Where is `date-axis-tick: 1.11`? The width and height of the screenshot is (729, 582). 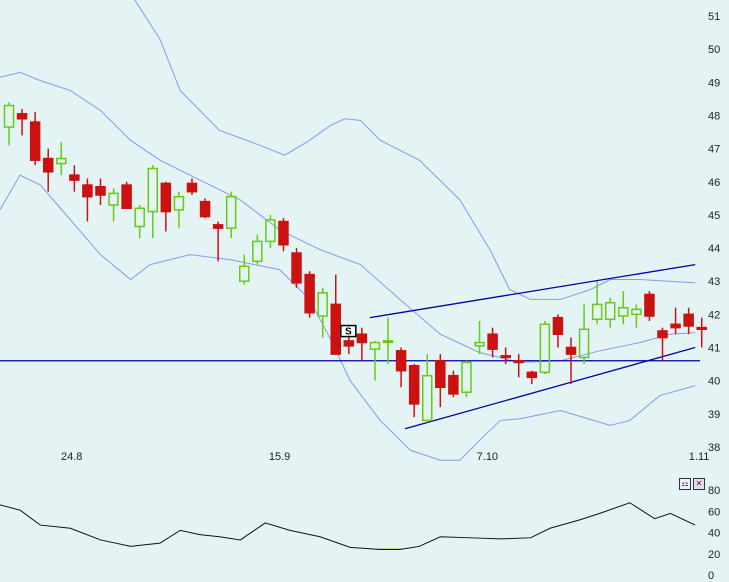
date-axis-tick: 1.11 is located at coordinates (699, 457).